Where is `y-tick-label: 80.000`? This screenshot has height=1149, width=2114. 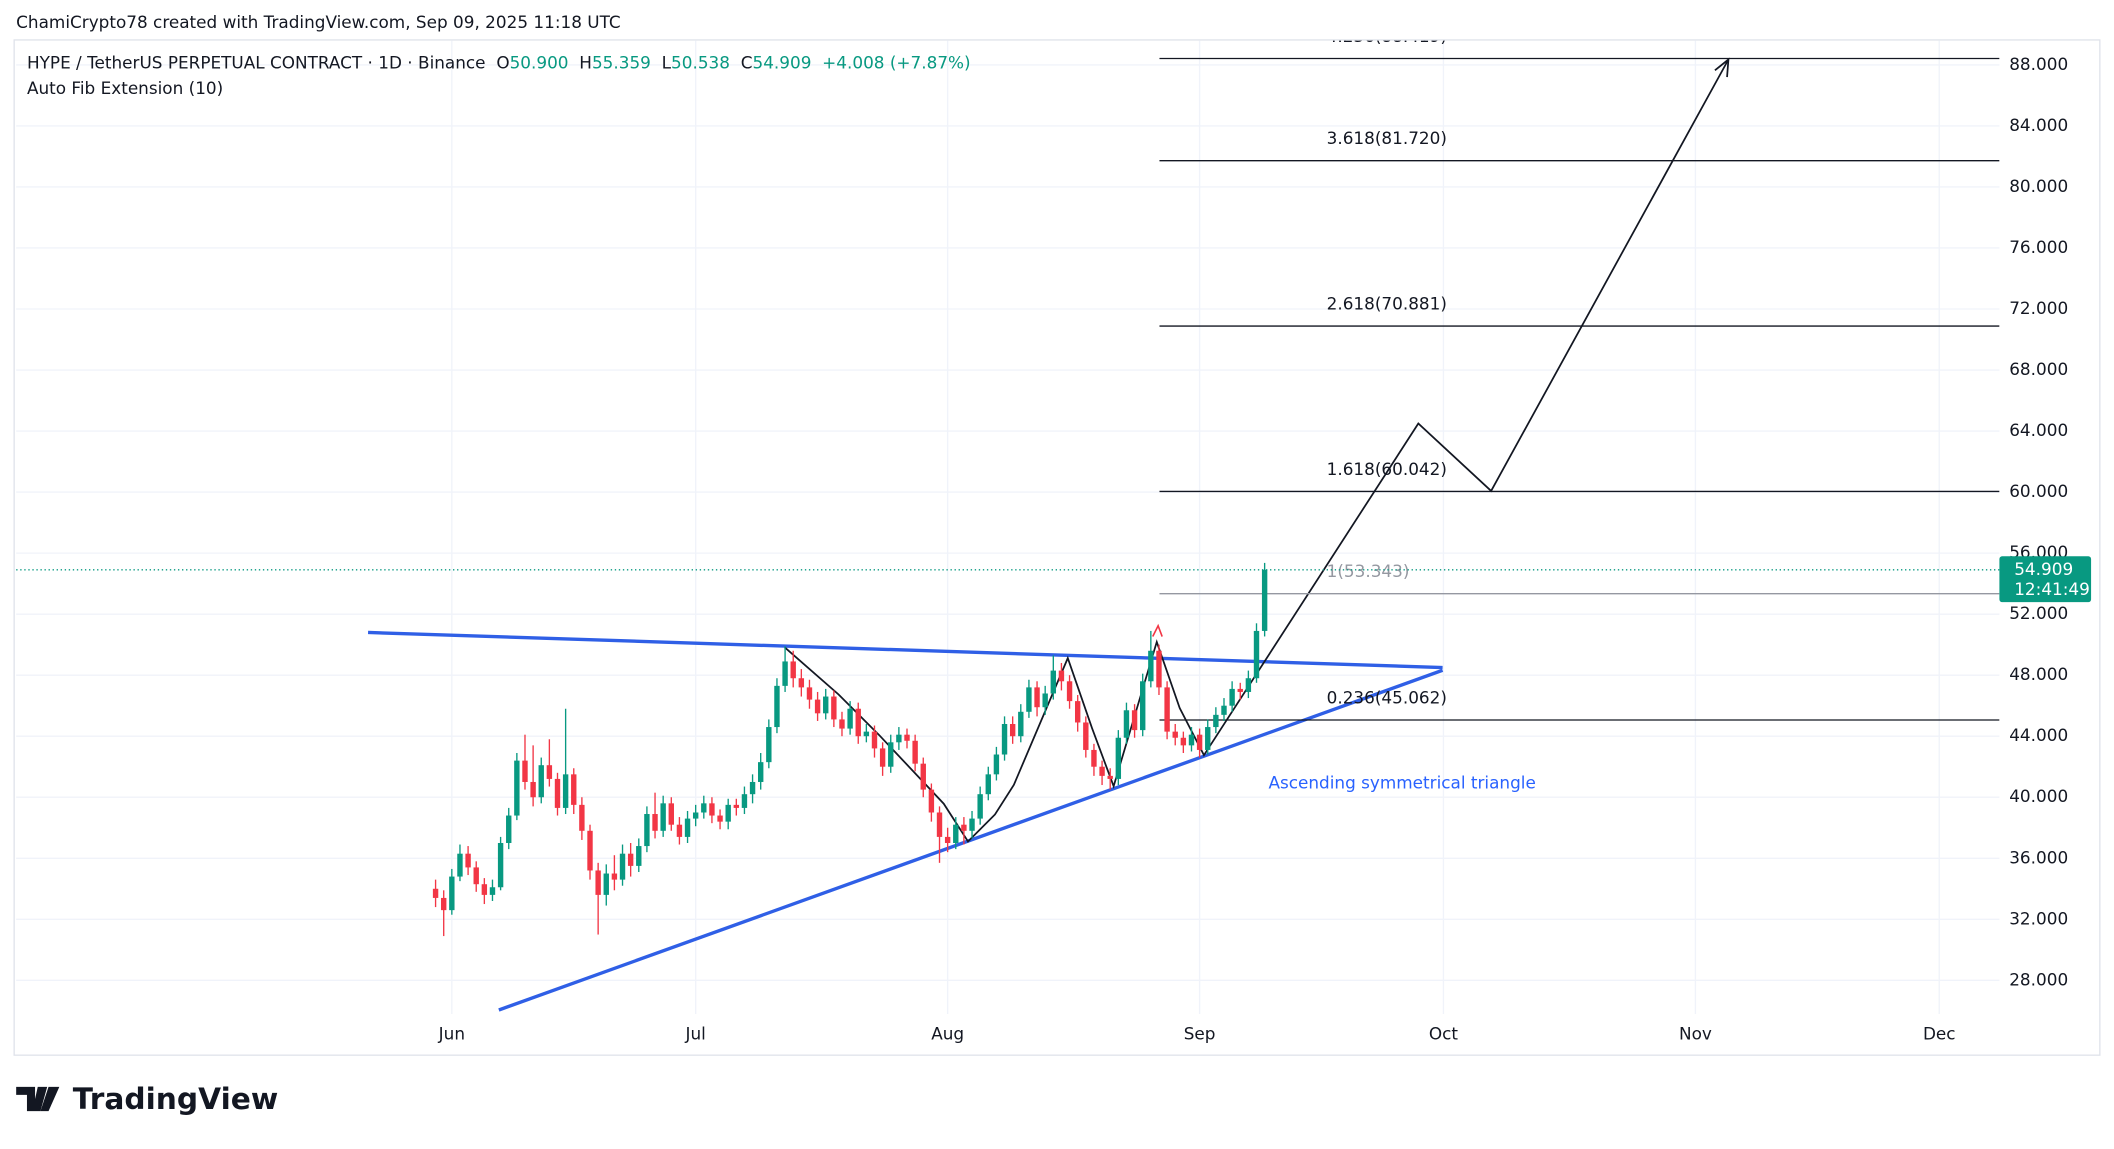 y-tick-label: 80.000 is located at coordinates (2038, 186).